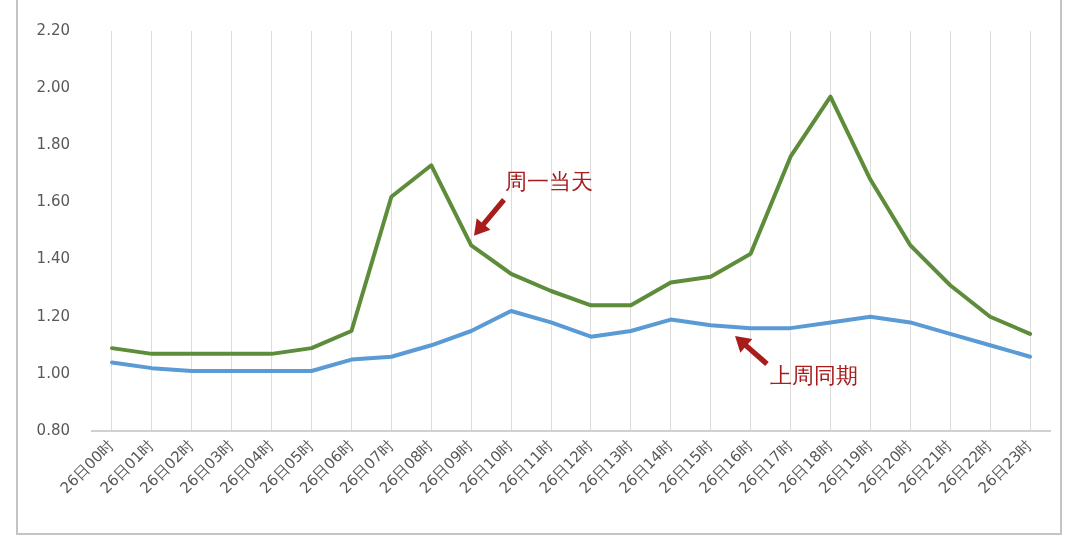 The image size is (1080, 545). Describe the element at coordinates (53, 429) in the screenshot. I see `y-tick-label: 0.80` at that location.